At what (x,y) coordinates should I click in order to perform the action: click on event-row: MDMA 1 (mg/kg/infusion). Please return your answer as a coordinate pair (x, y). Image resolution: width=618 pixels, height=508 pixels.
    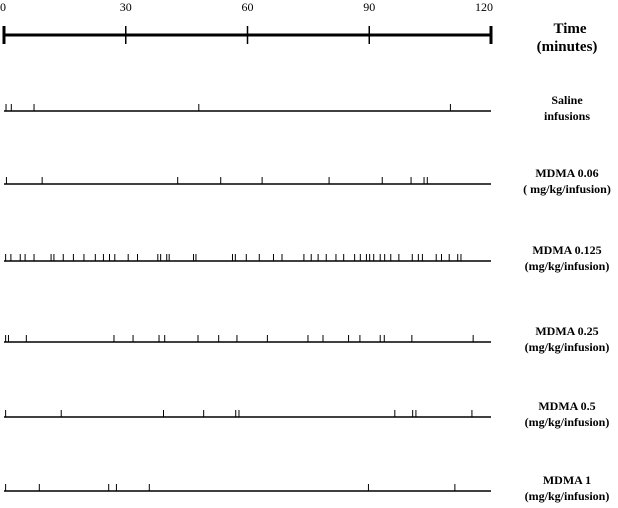
    Looking at the image, I should click on (306, 488).